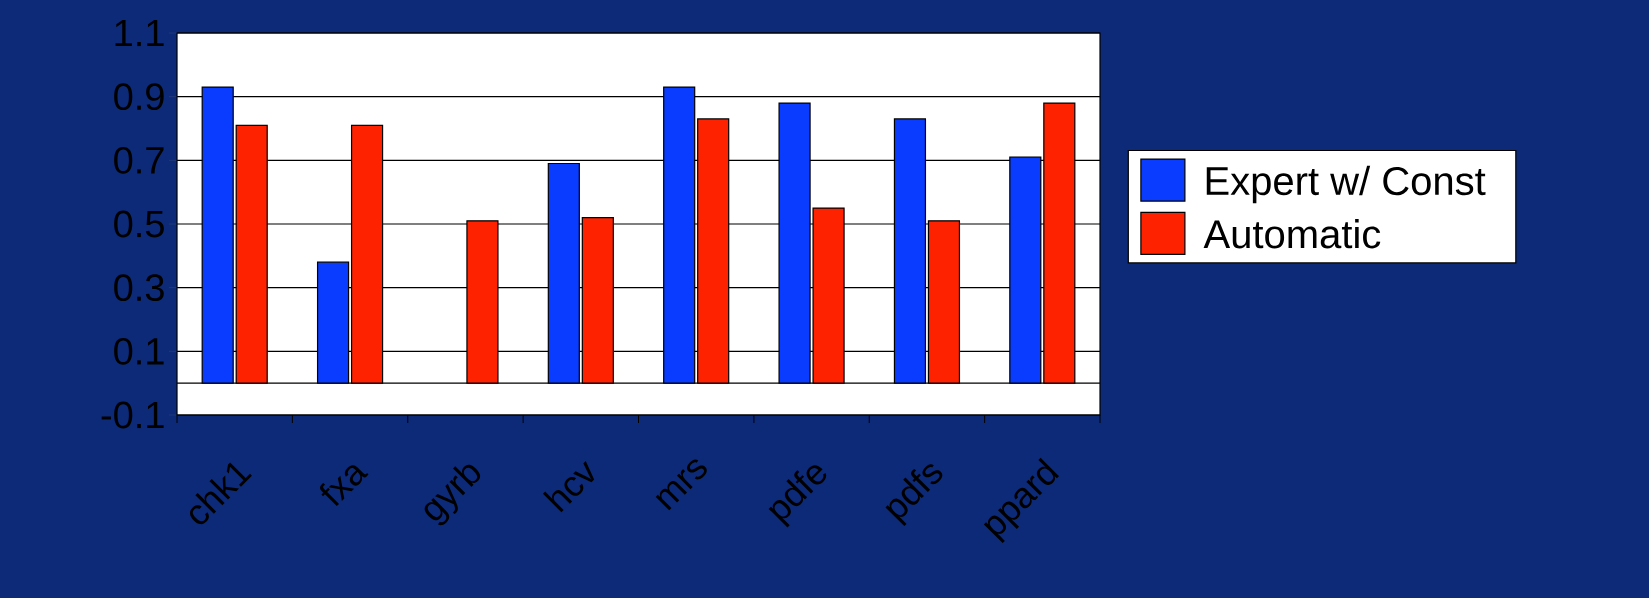 This screenshot has width=1649, height=598. What do you see at coordinates (344, 486) in the screenshot?
I see `x-tick-label: fxa` at bounding box center [344, 486].